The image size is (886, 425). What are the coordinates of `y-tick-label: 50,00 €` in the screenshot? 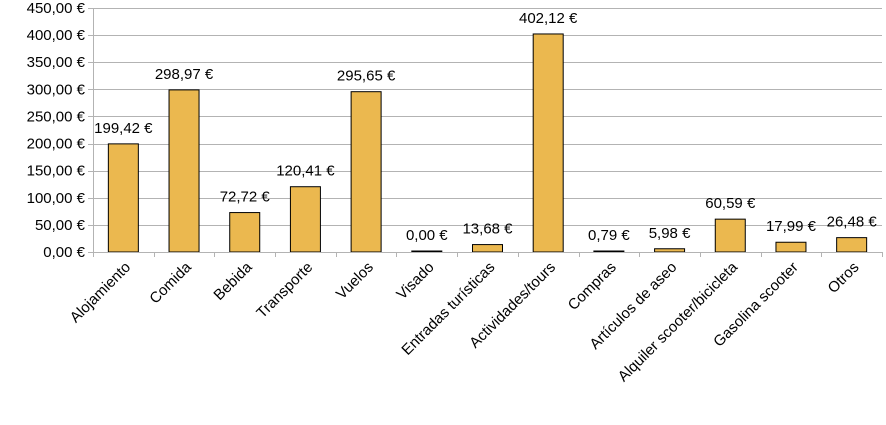 It's located at (60, 225).